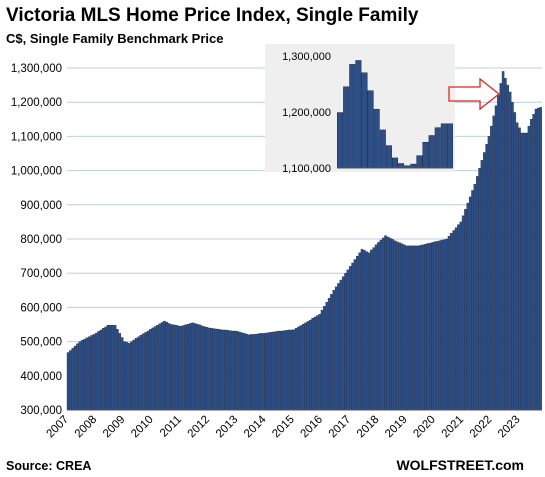  What do you see at coordinates (227, 427) in the screenshot?
I see `x-tick-label: 2013` at bounding box center [227, 427].